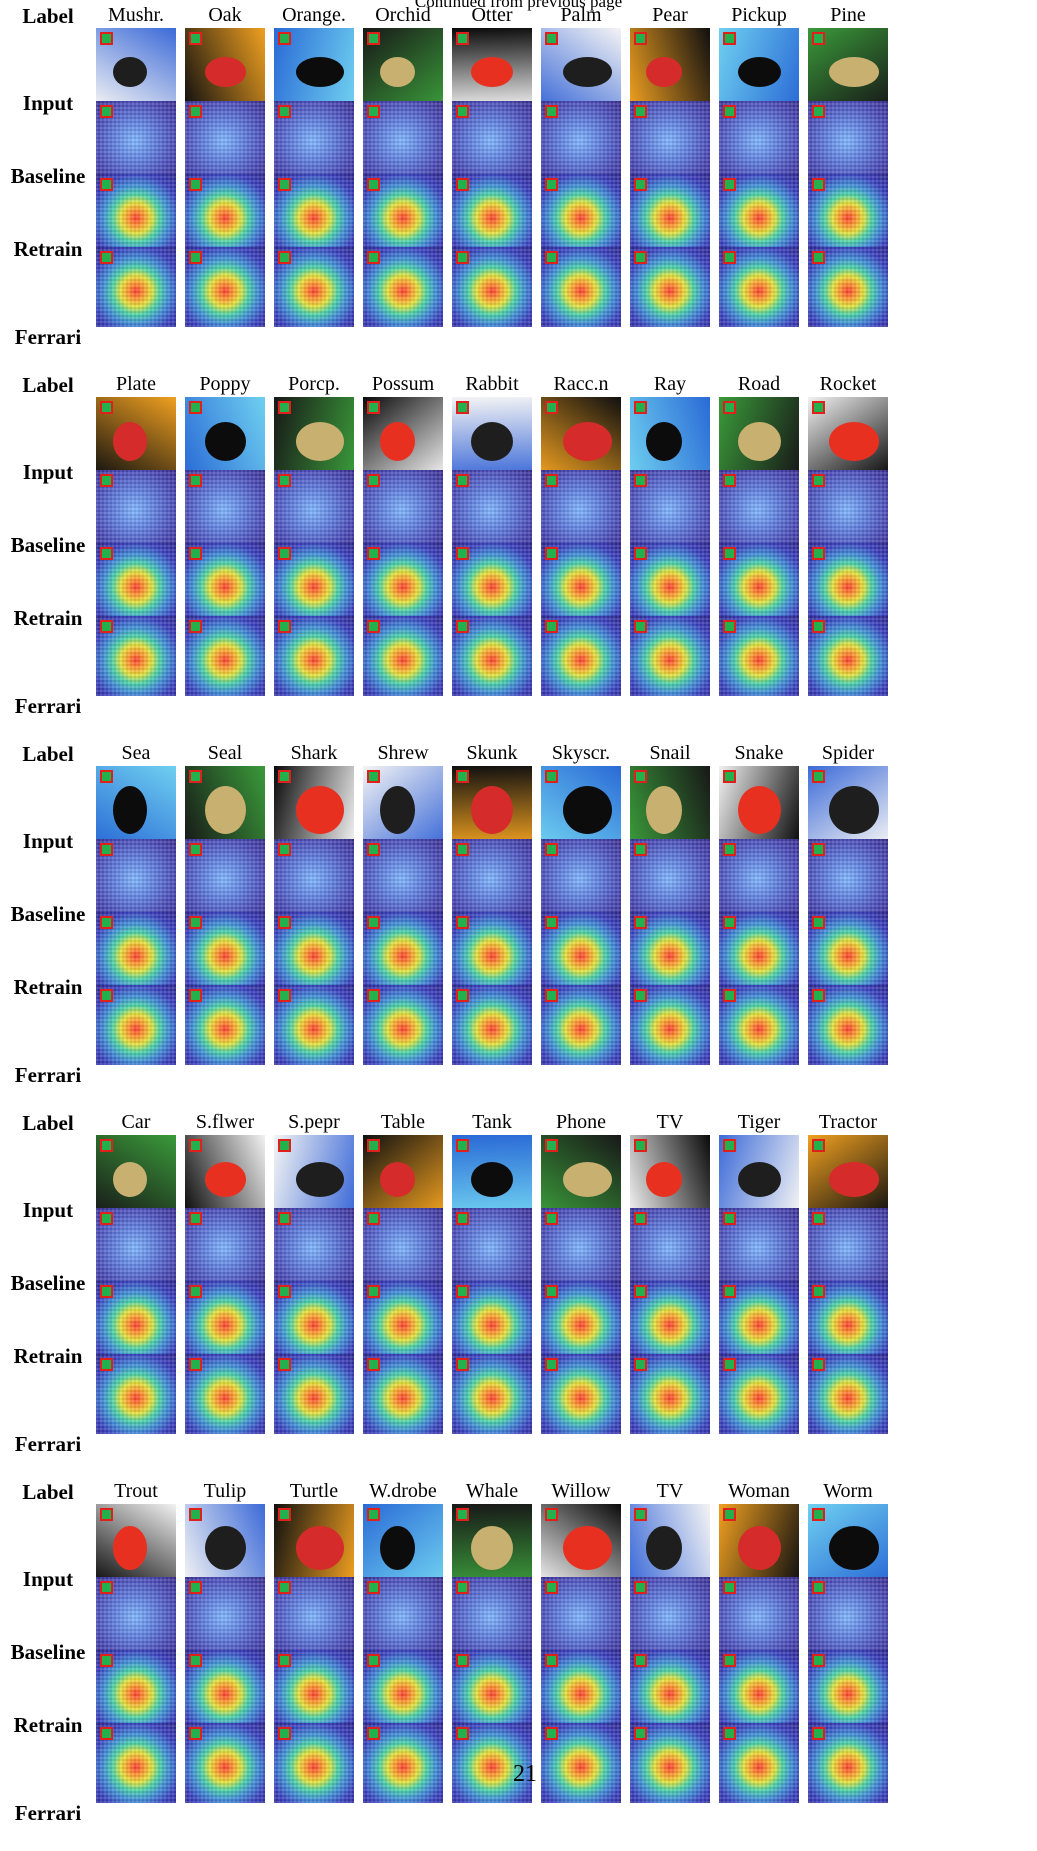  I want to click on class-label: Shark, so click(314, 753).